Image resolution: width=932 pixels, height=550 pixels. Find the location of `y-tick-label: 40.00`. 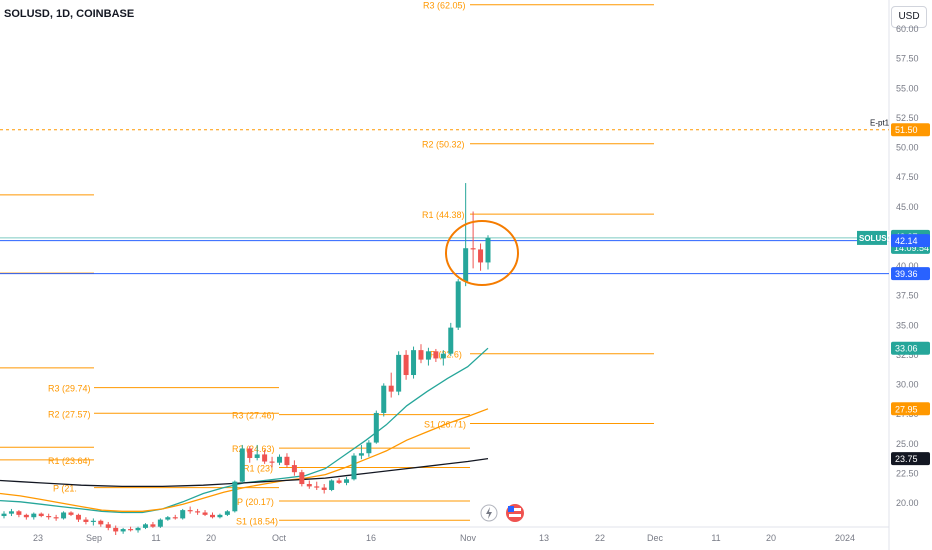

y-tick-label: 40.00 is located at coordinates (907, 266).